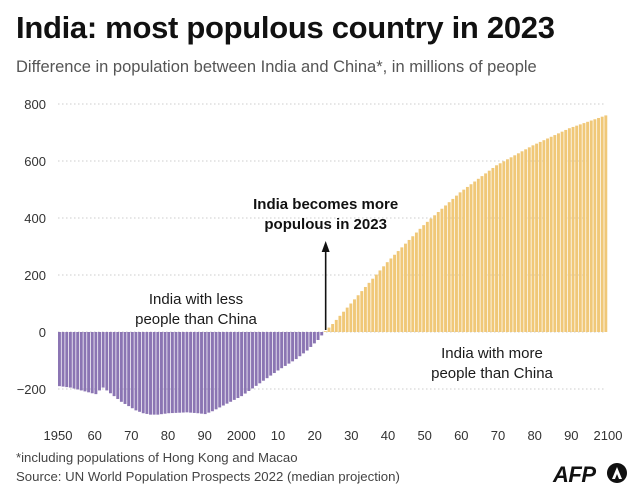  What do you see at coordinates (325, 224) in the screenshot?
I see `crossover-annotation-line2: populous in 2023` at bounding box center [325, 224].